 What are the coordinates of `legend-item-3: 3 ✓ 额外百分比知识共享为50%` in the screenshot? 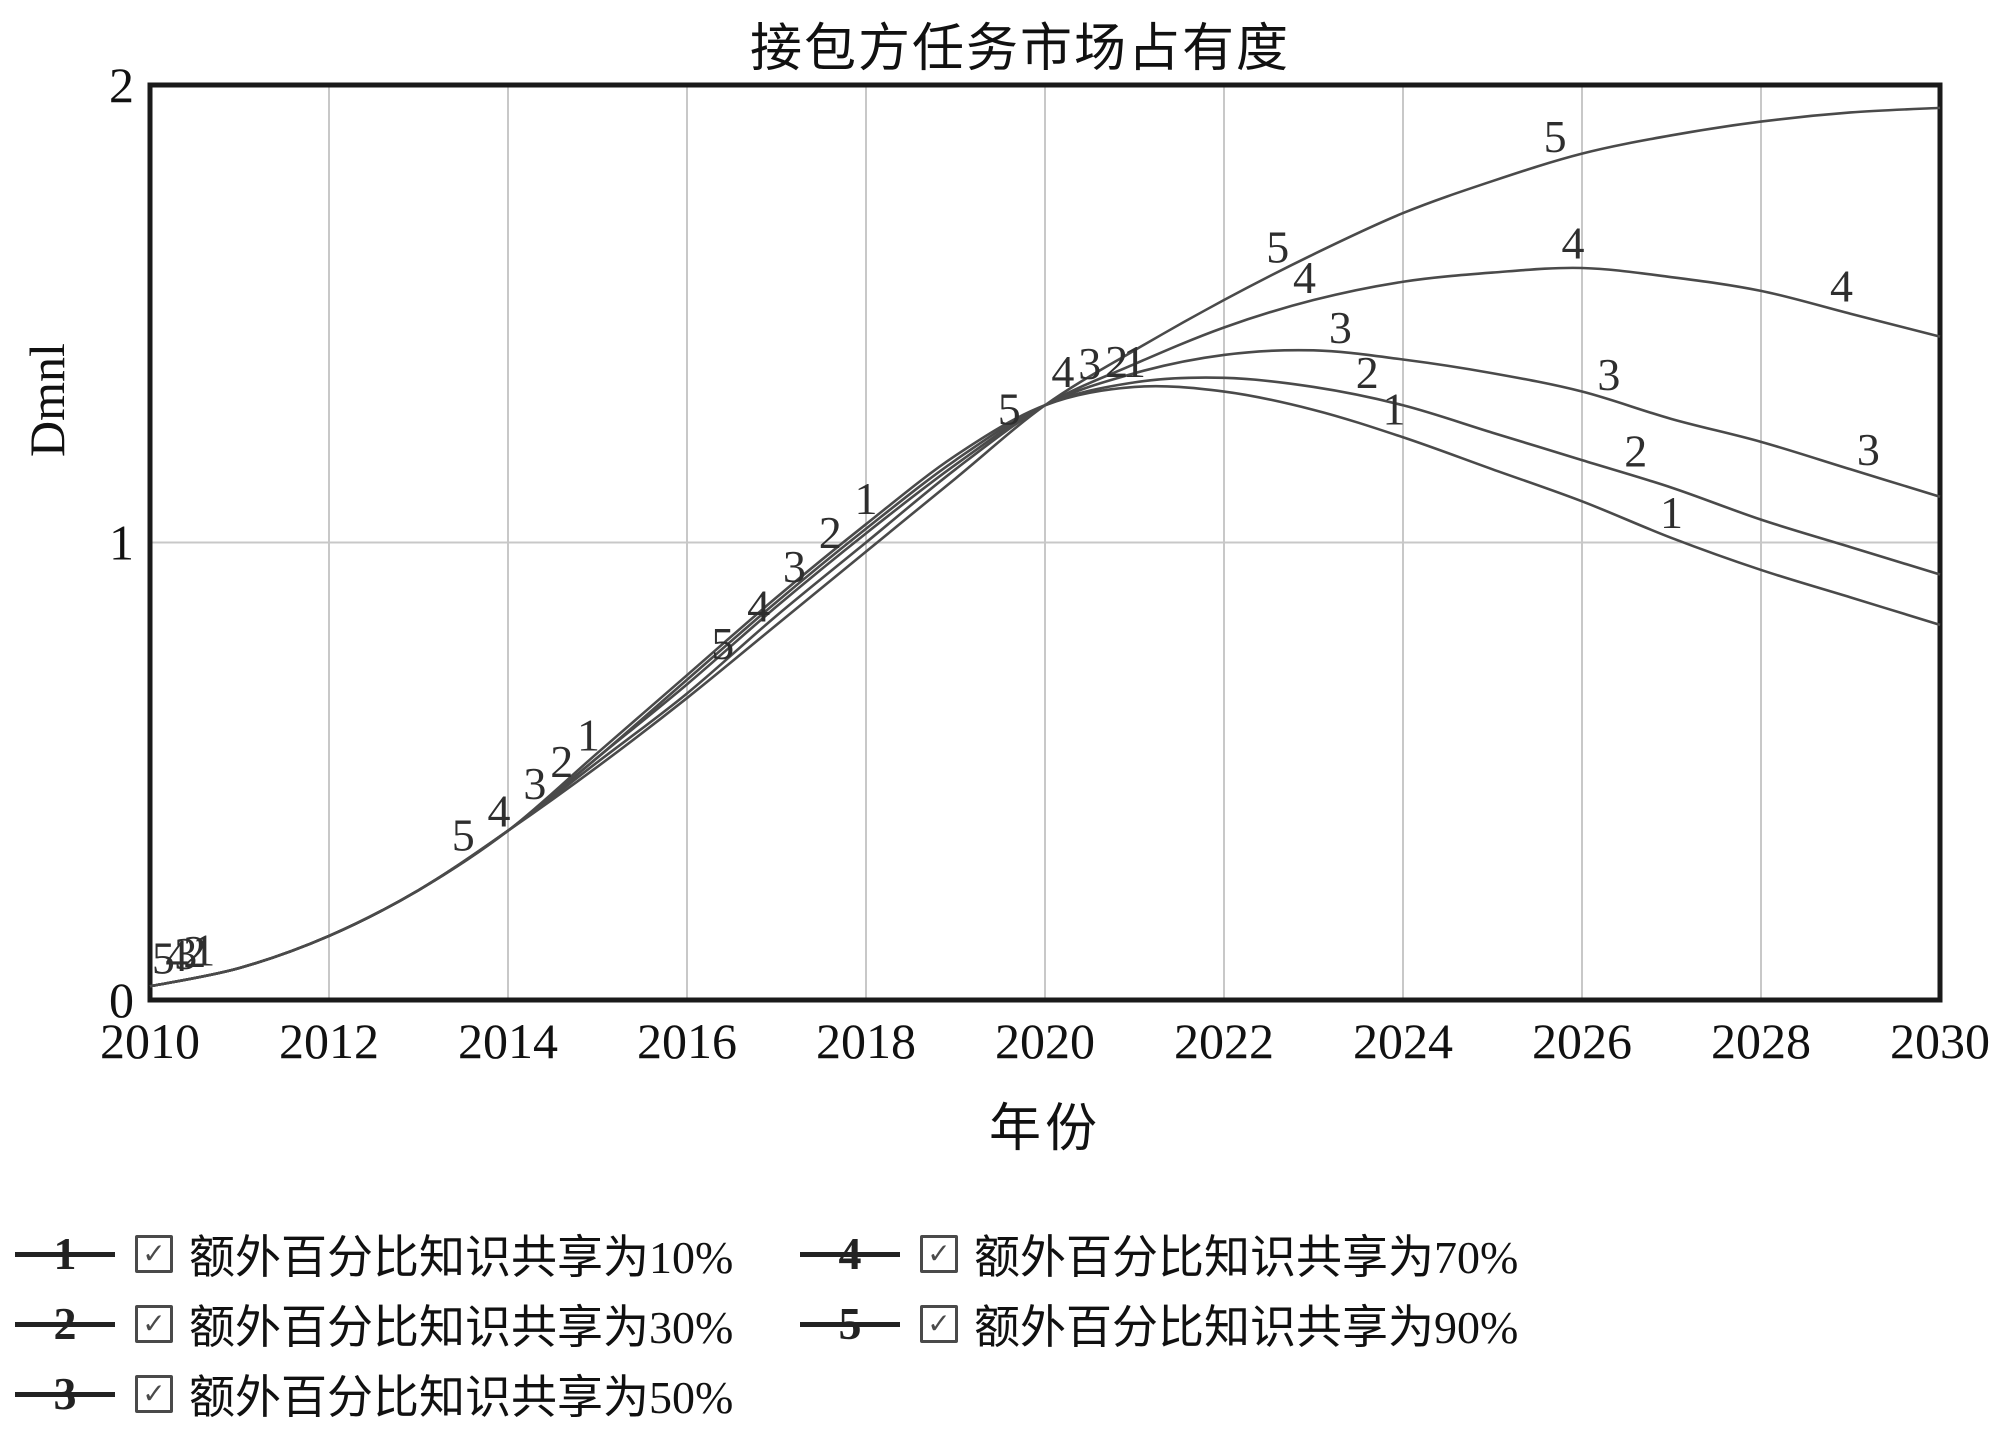 It's located at (374, 1394).